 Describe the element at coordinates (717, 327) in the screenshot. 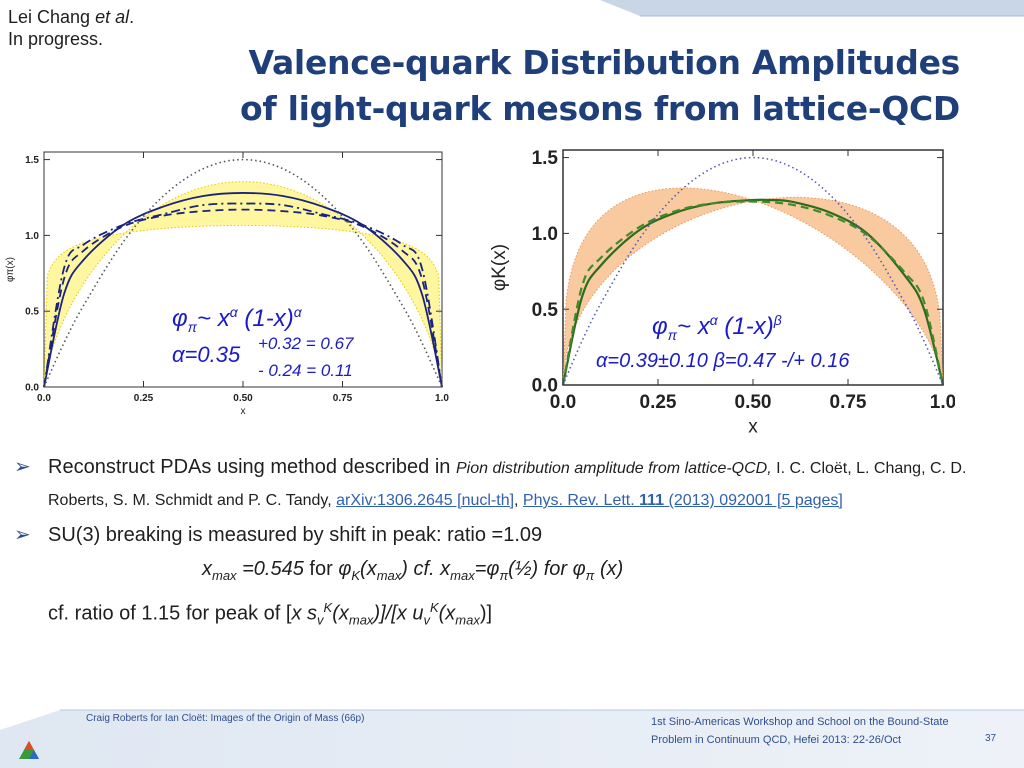

I see `kaon-formula: φπ~ xα (1-x)β` at that location.